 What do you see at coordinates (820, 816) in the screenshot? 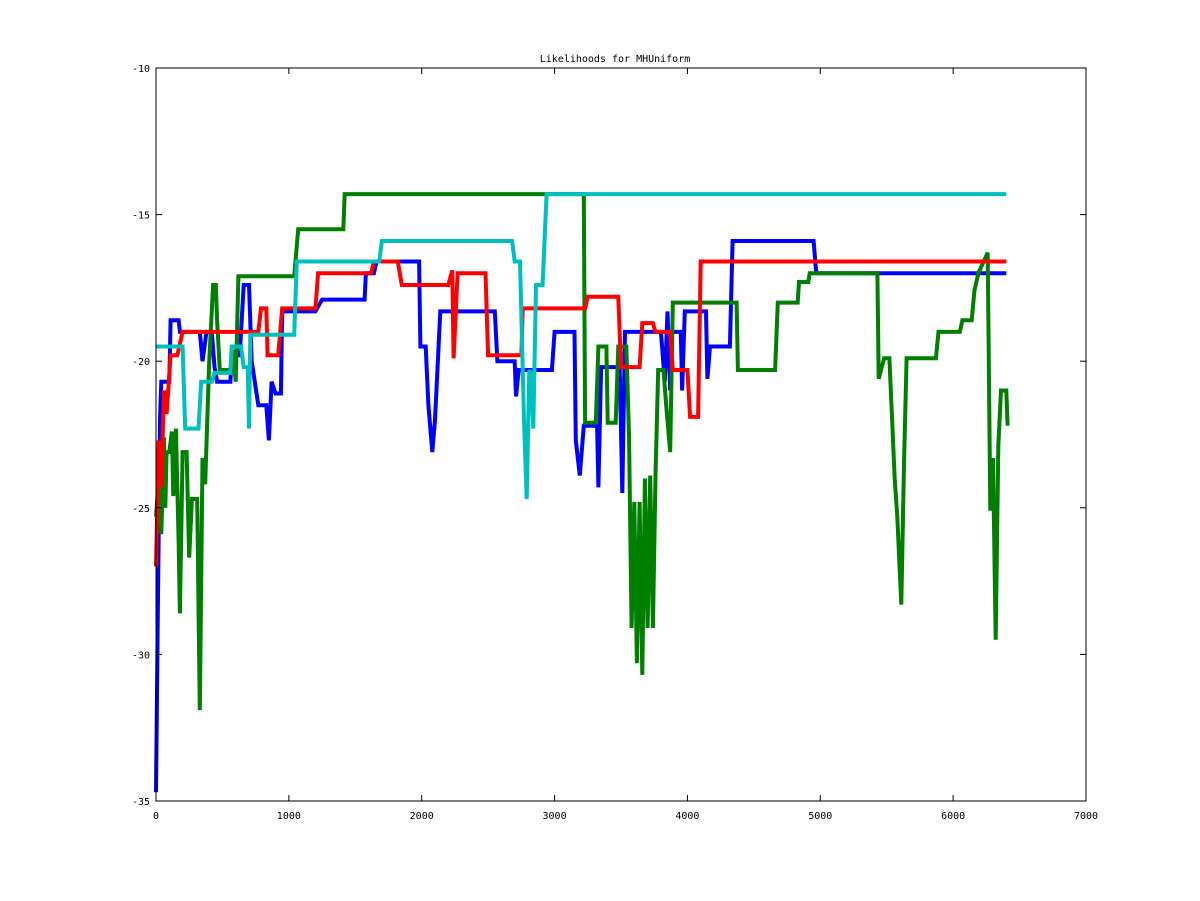
I see `x-tick-label: 5000` at bounding box center [820, 816].